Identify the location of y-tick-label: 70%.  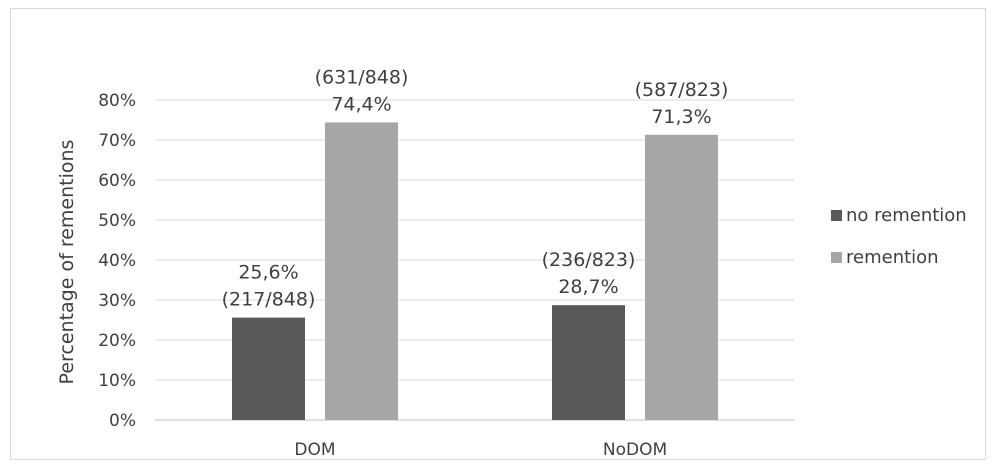
(117, 141).